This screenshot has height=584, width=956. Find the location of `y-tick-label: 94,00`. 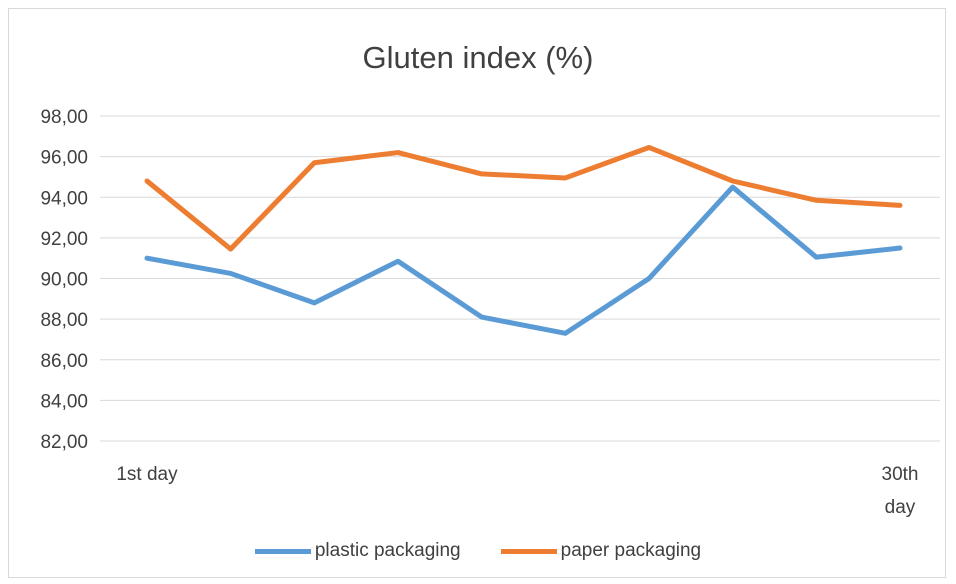

y-tick-label: 94,00 is located at coordinates (64, 198).